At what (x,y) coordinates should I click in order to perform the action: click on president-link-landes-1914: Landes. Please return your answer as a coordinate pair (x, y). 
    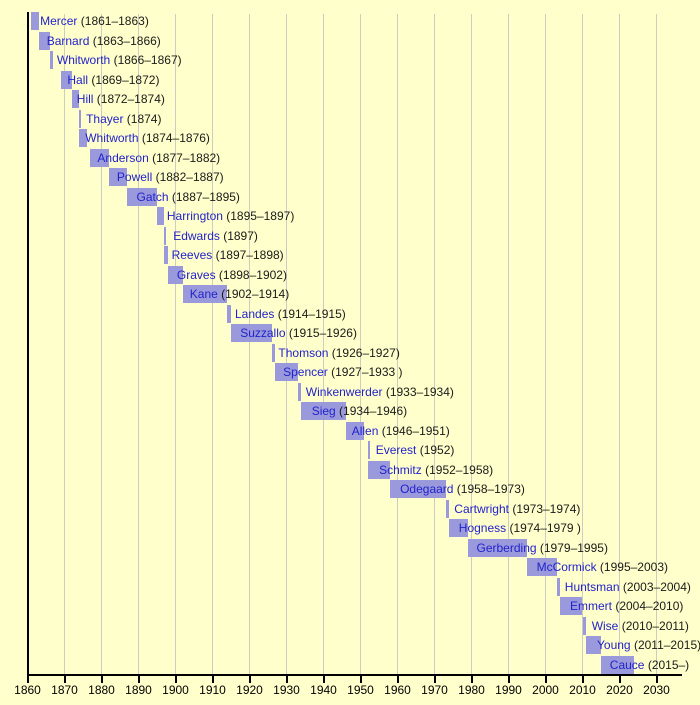
    Looking at the image, I should click on (255, 313).